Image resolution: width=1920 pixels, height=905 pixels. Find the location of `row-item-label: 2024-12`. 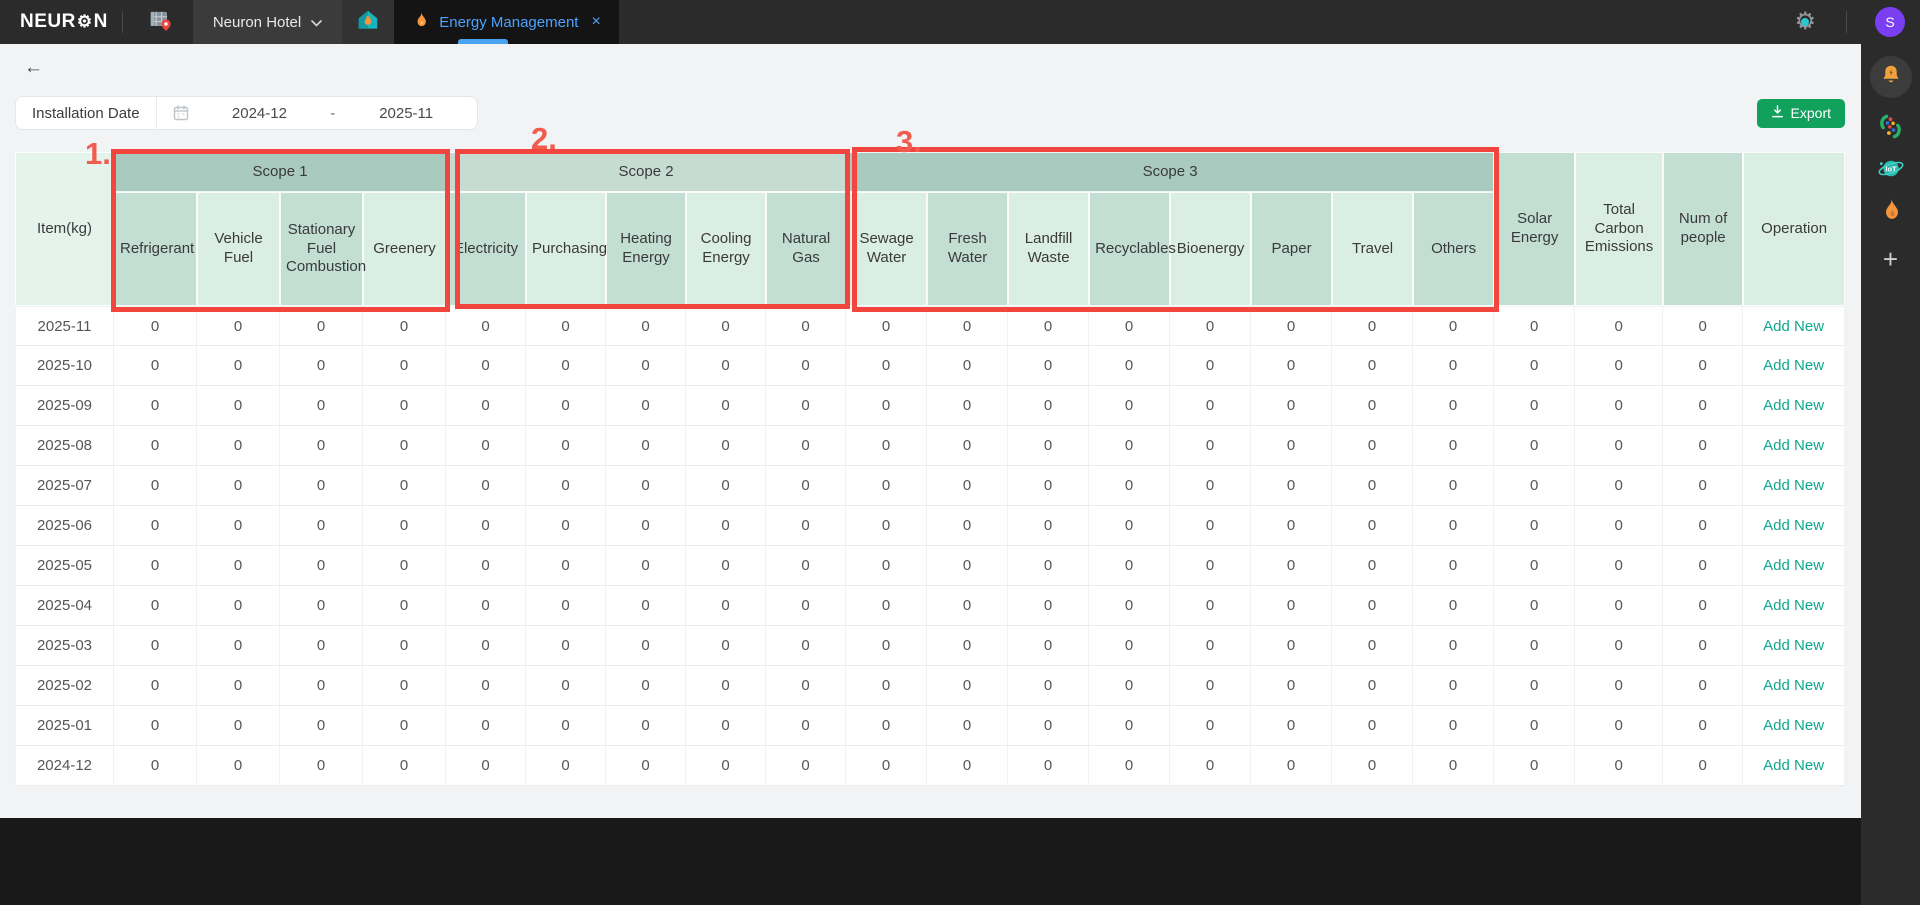

row-item-label: 2024-12 is located at coordinates (64, 766).